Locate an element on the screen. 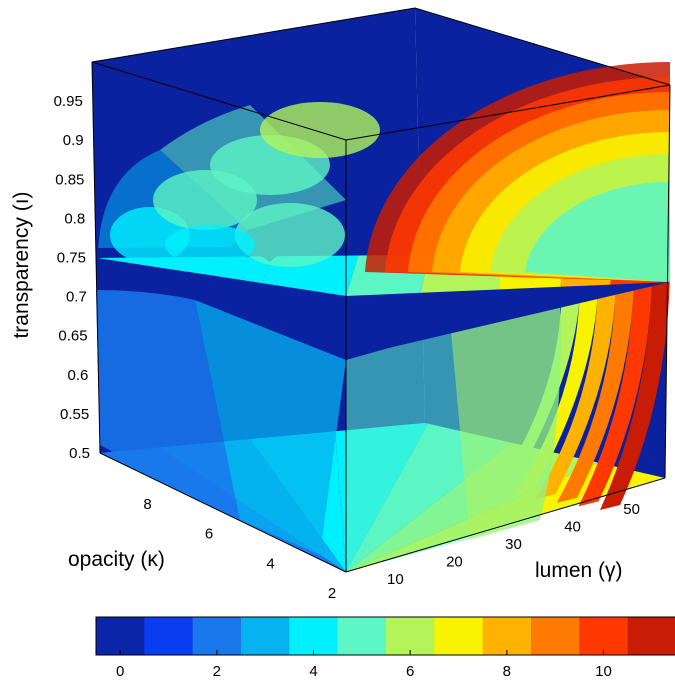  x-axis-ticks: 10 20 30 40 50 is located at coordinates (513, 544).